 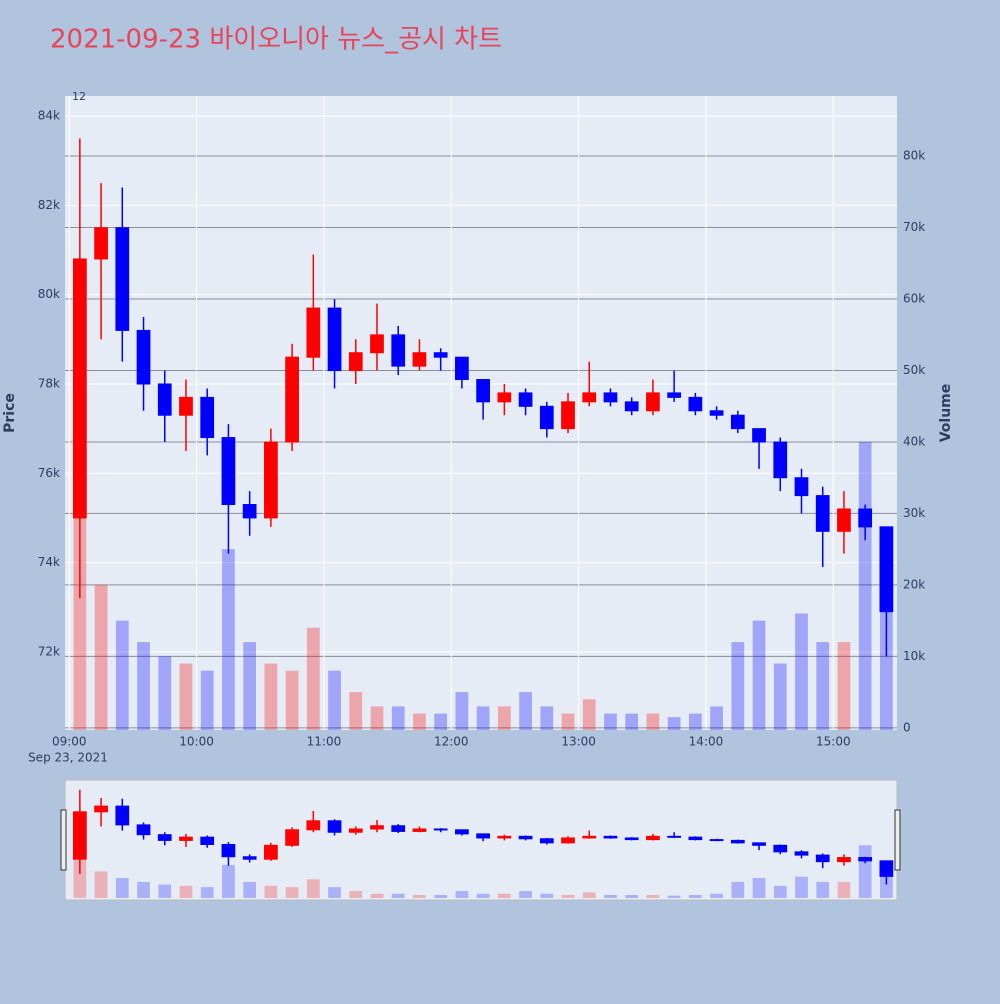 What do you see at coordinates (946, 413) in the screenshot?
I see `y2-axis-title: Volume` at bounding box center [946, 413].